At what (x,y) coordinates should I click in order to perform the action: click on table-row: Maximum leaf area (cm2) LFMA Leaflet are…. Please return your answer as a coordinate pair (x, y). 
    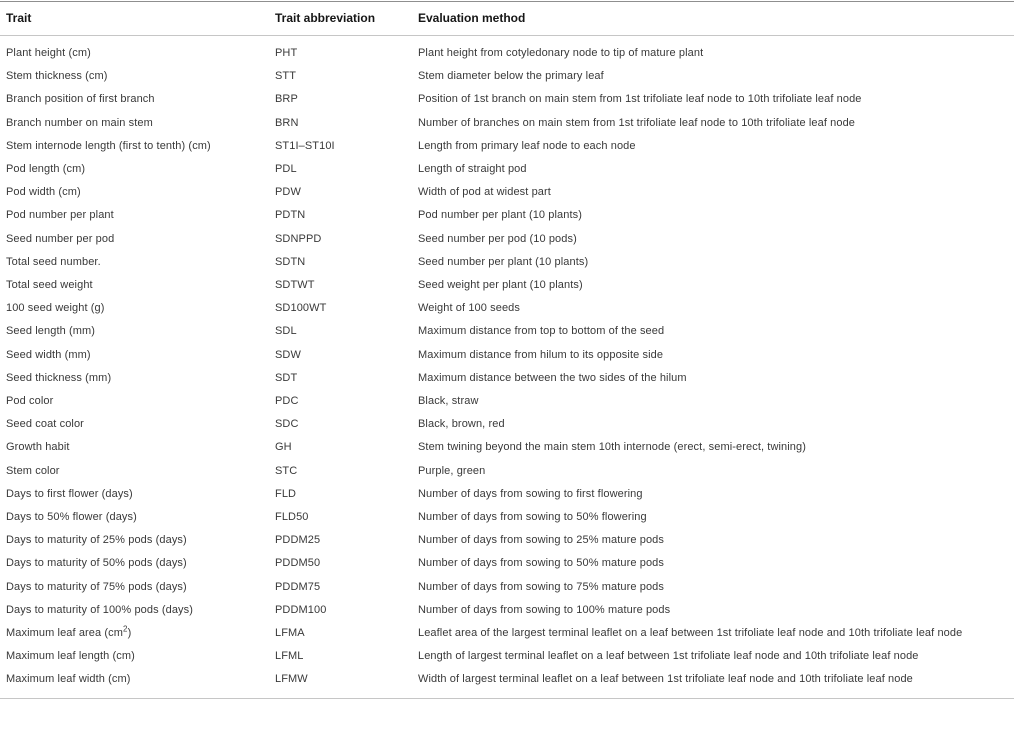
    Looking at the image, I should click on (507, 633).